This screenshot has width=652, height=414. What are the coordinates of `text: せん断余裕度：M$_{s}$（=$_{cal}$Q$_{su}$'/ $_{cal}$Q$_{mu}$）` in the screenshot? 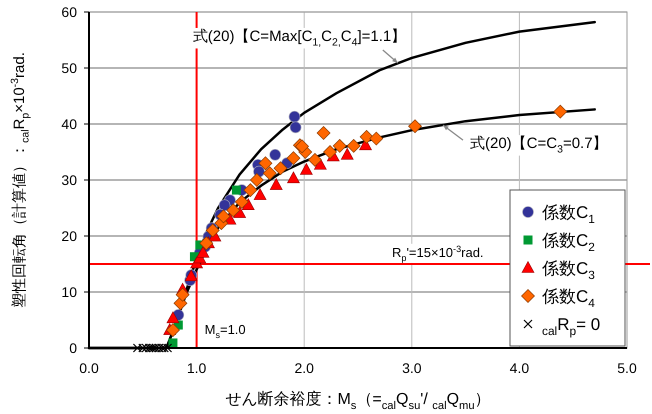 It's located at (358, 401).